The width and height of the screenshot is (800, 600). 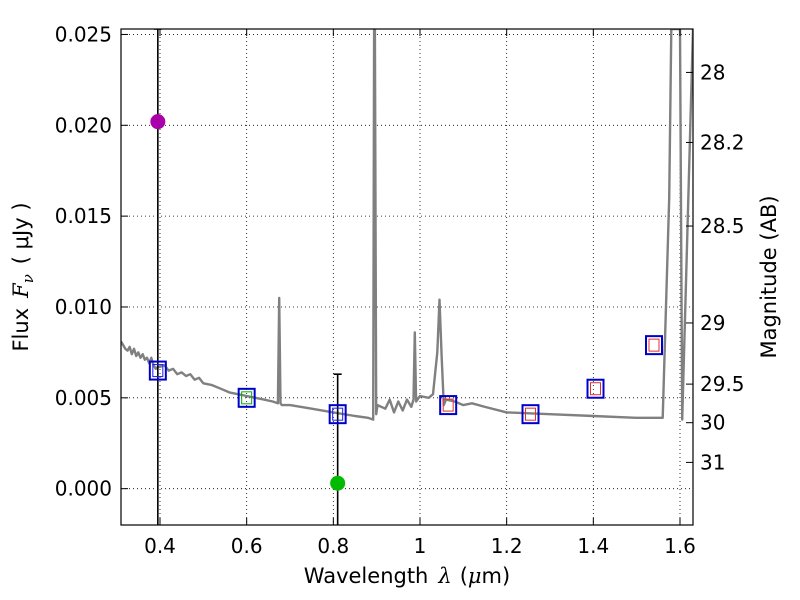 What do you see at coordinates (407, 576) in the screenshot?
I see `x-axis-label: Wavelength λ (μm)` at bounding box center [407, 576].